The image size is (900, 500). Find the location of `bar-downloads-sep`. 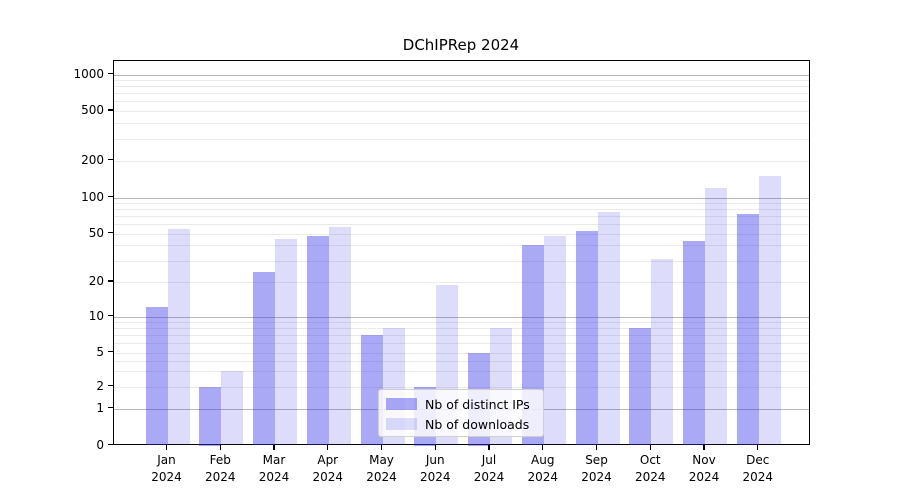

bar-downloads-sep is located at coordinates (608, 329).